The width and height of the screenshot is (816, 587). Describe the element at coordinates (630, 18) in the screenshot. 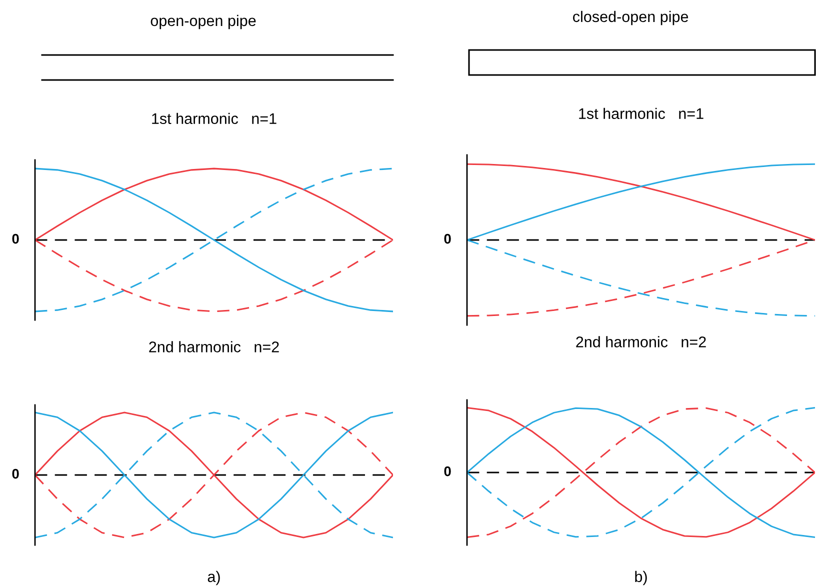

I see `text: closed-open pipe` at that location.